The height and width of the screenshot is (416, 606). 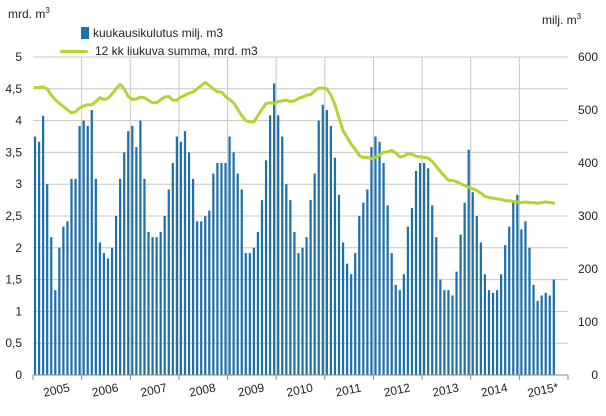 What do you see at coordinates (445, 389) in the screenshot?
I see `x-tick-label: 2013` at bounding box center [445, 389].